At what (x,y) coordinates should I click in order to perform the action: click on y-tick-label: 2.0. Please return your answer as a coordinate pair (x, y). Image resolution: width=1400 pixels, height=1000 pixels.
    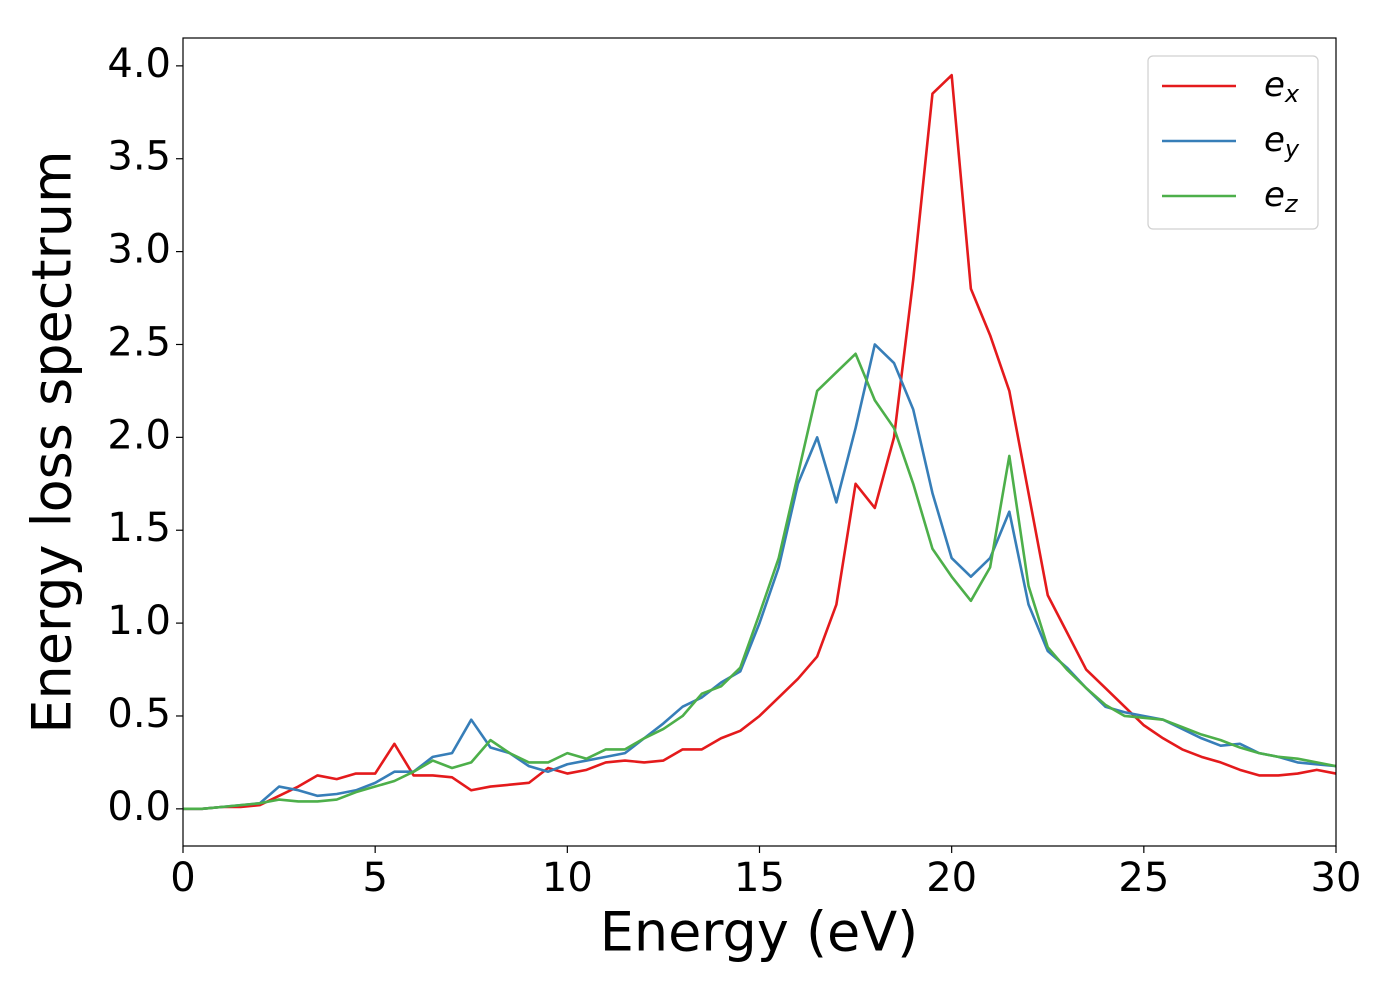
    Looking at the image, I should click on (139, 435).